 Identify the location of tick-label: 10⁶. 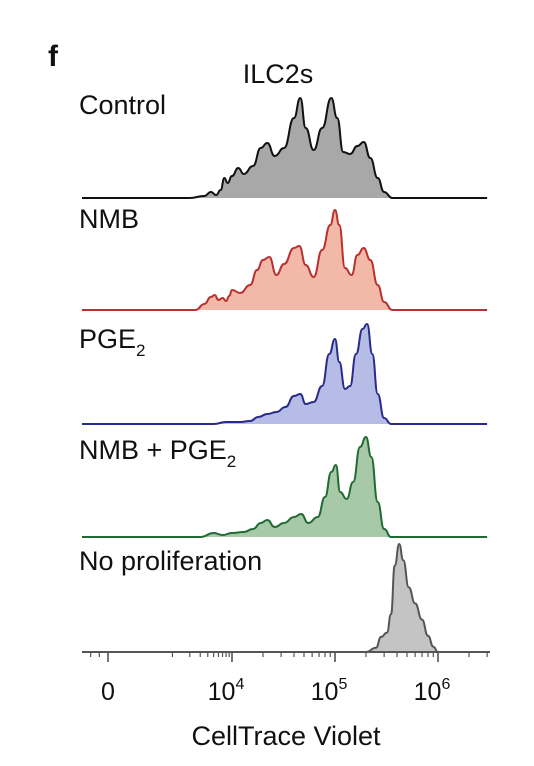
(432, 691).